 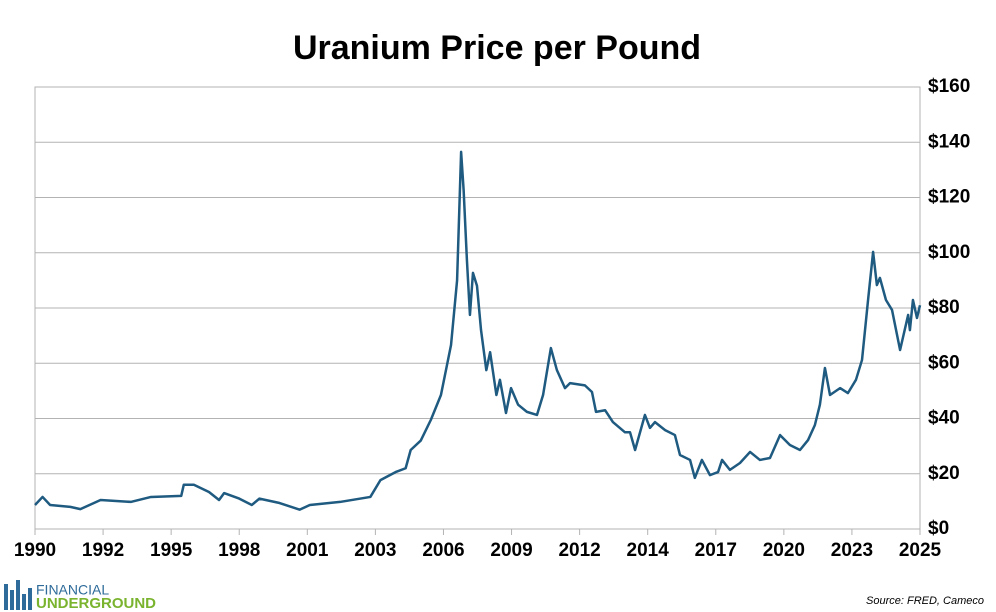 I want to click on logo-top: FINANCIAL, so click(x=72, y=590).